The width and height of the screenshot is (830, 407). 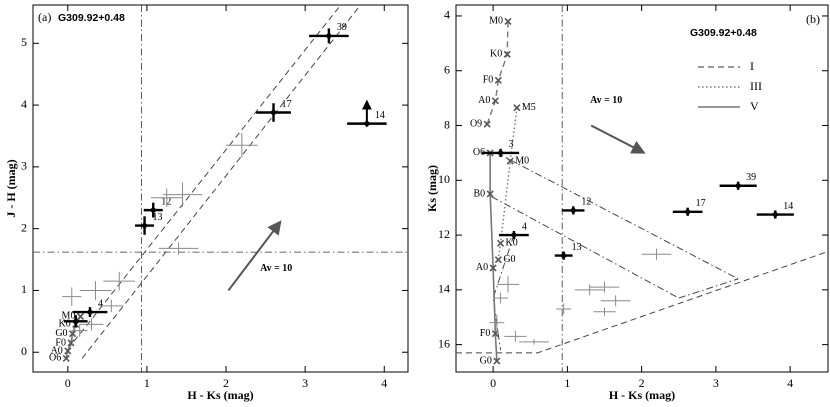 I want to click on x-axis-label: H - Ks (mag), so click(x=220, y=395).